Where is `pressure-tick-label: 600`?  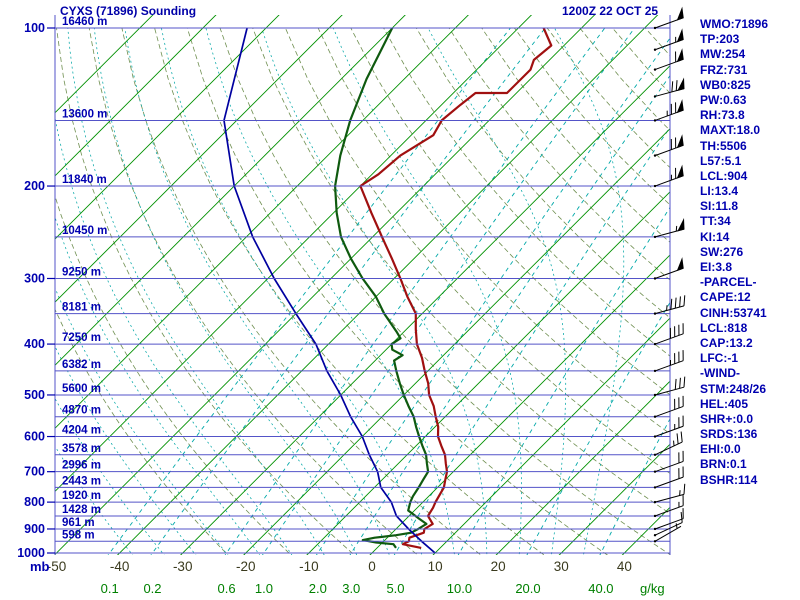
pressure-tick-label: 600 is located at coordinates (34, 437).